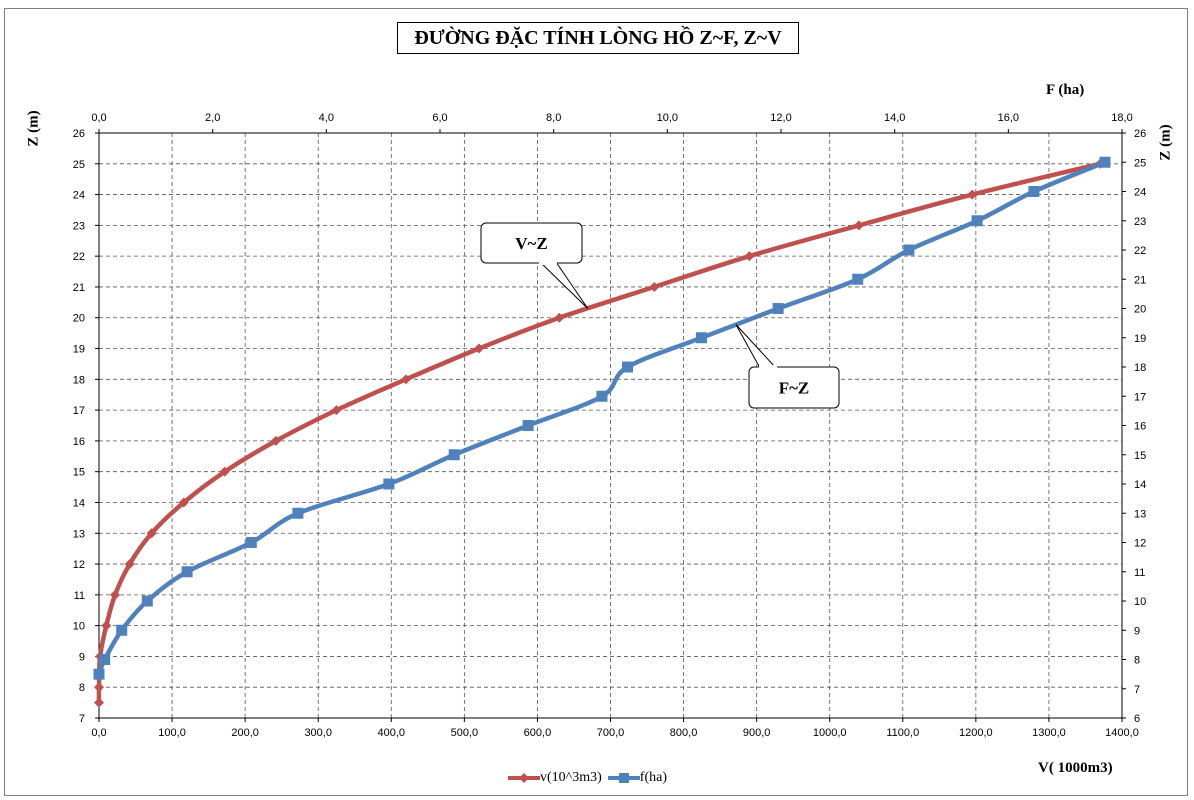  Describe the element at coordinates (79, 627) in the screenshot. I see `tick-label-left: 10` at that location.